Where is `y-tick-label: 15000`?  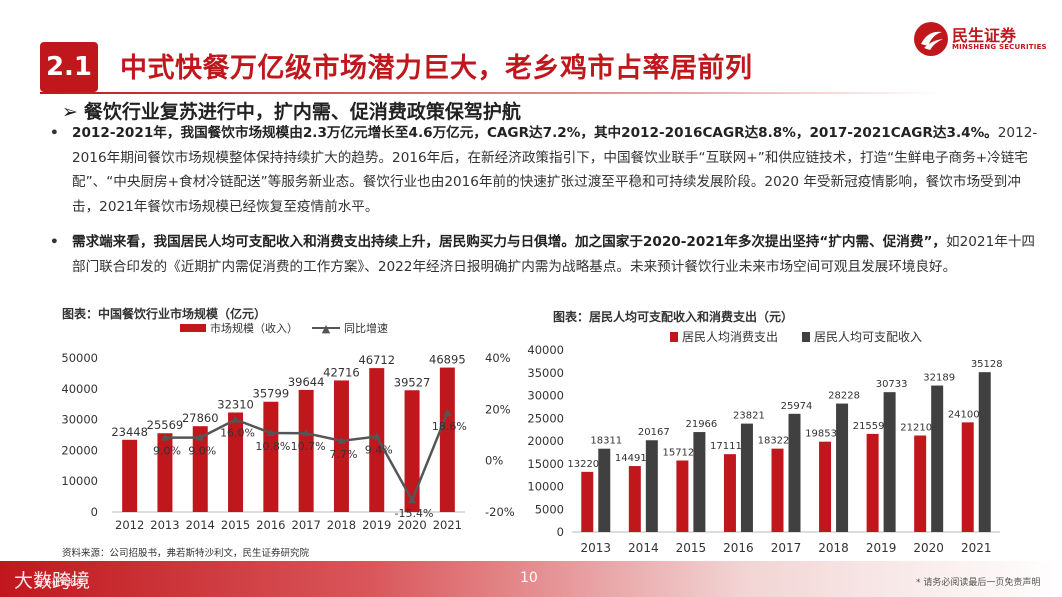
y-tick-label: 15000 is located at coordinates (545, 464).